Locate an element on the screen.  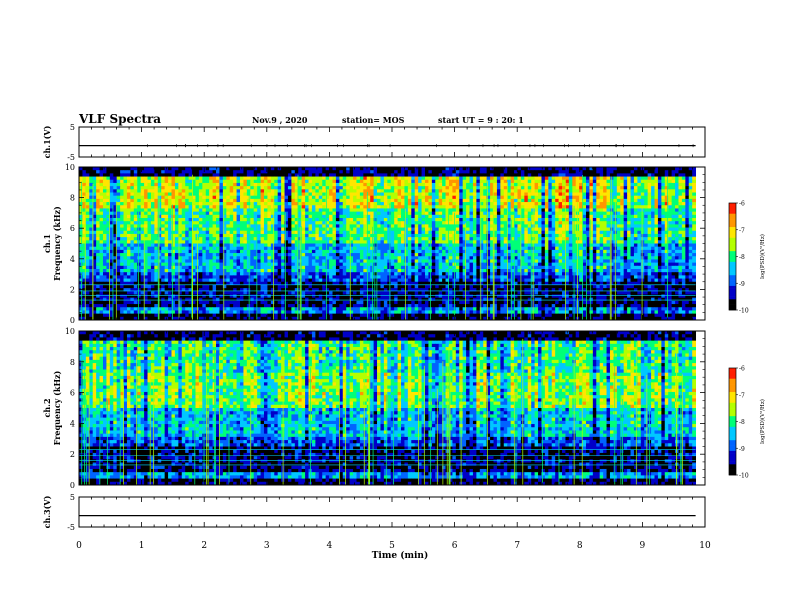
ch2-spectrogram-colorbar-tick-label: -8 is located at coordinates (742, 422).